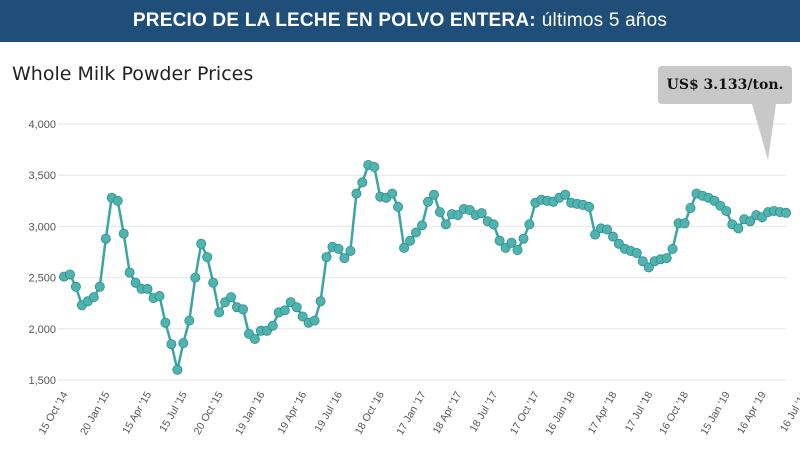 The image size is (800, 467). I want to click on y-tick-label: 1,500, so click(42, 381).